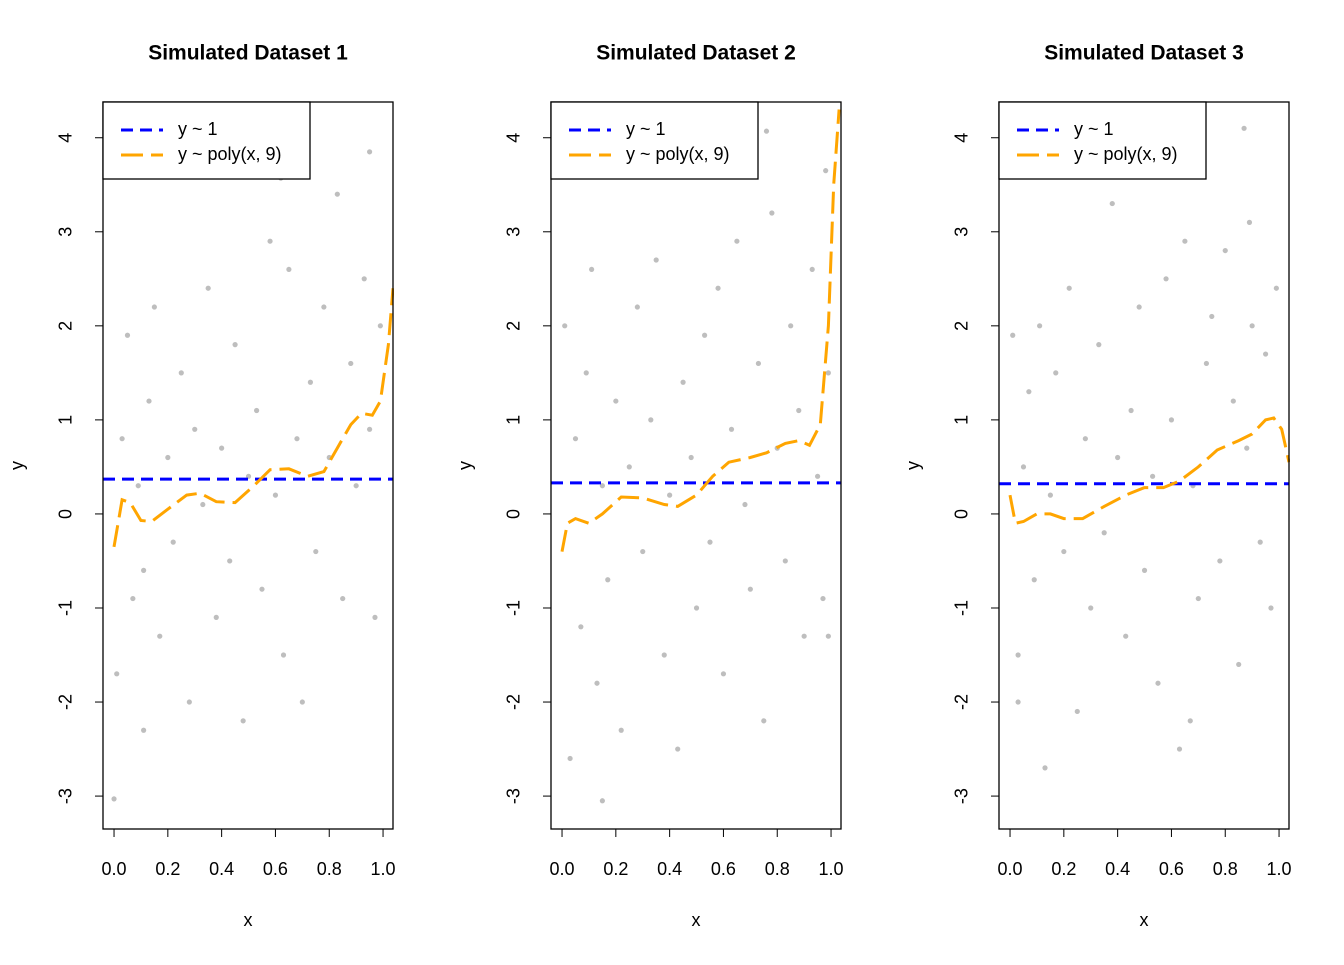  What do you see at coordinates (723, 869) in the screenshot?
I see `x-tick-label: 0.6` at bounding box center [723, 869].